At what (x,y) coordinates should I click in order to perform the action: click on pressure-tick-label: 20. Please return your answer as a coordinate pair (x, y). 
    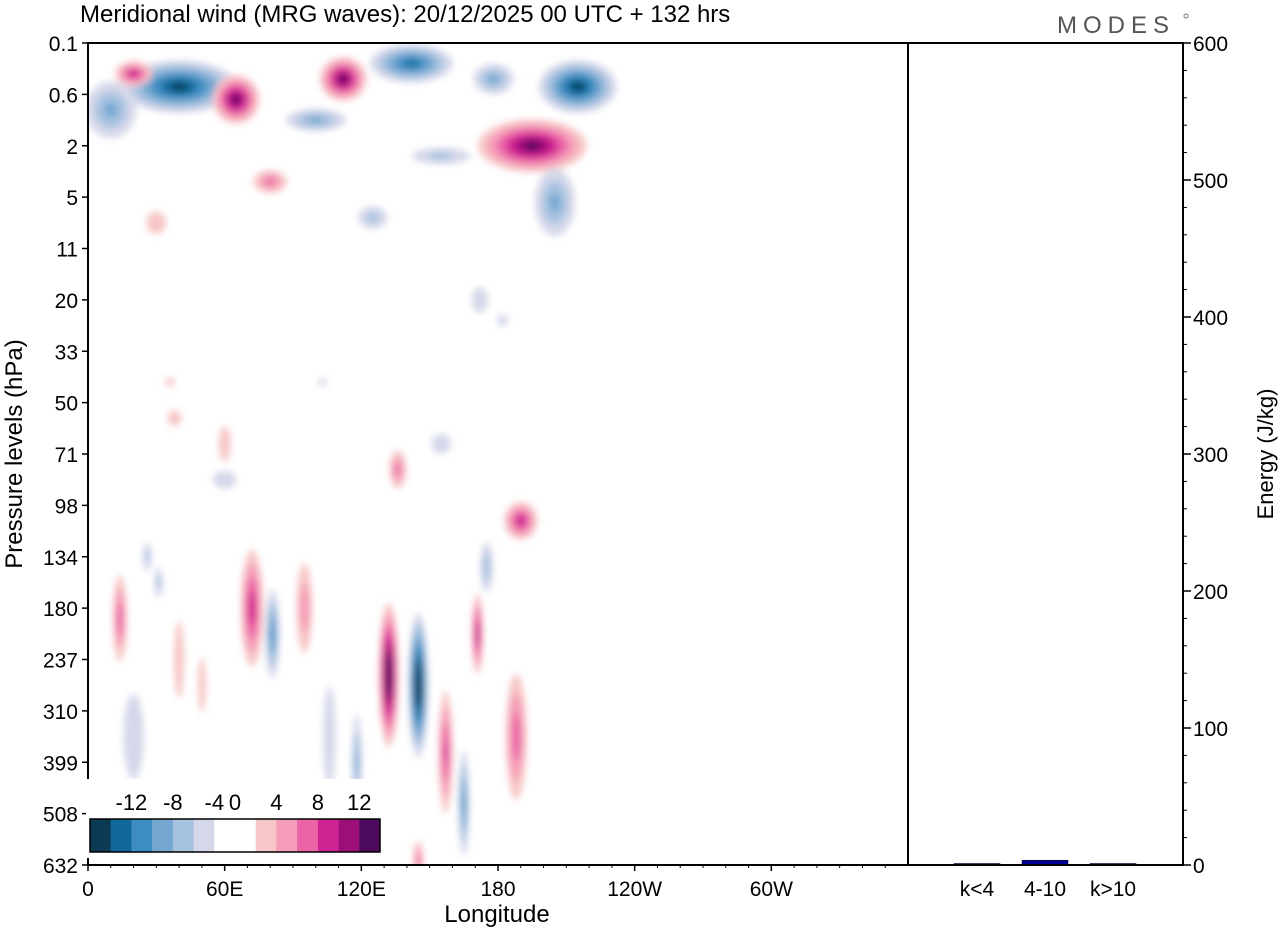
    Looking at the image, I should click on (66, 301).